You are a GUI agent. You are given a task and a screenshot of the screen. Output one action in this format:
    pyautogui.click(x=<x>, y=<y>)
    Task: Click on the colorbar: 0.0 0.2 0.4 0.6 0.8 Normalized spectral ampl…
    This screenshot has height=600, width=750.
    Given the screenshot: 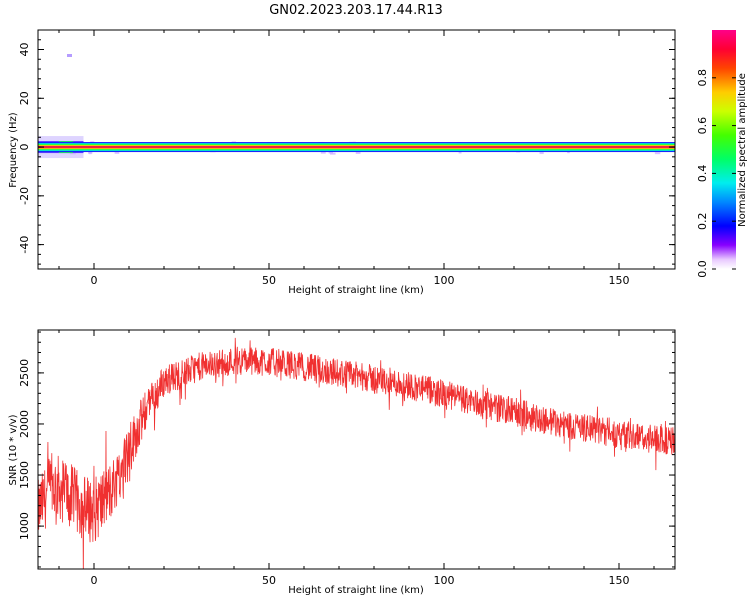 What is the action you would take?
    pyautogui.click(x=722, y=154)
    